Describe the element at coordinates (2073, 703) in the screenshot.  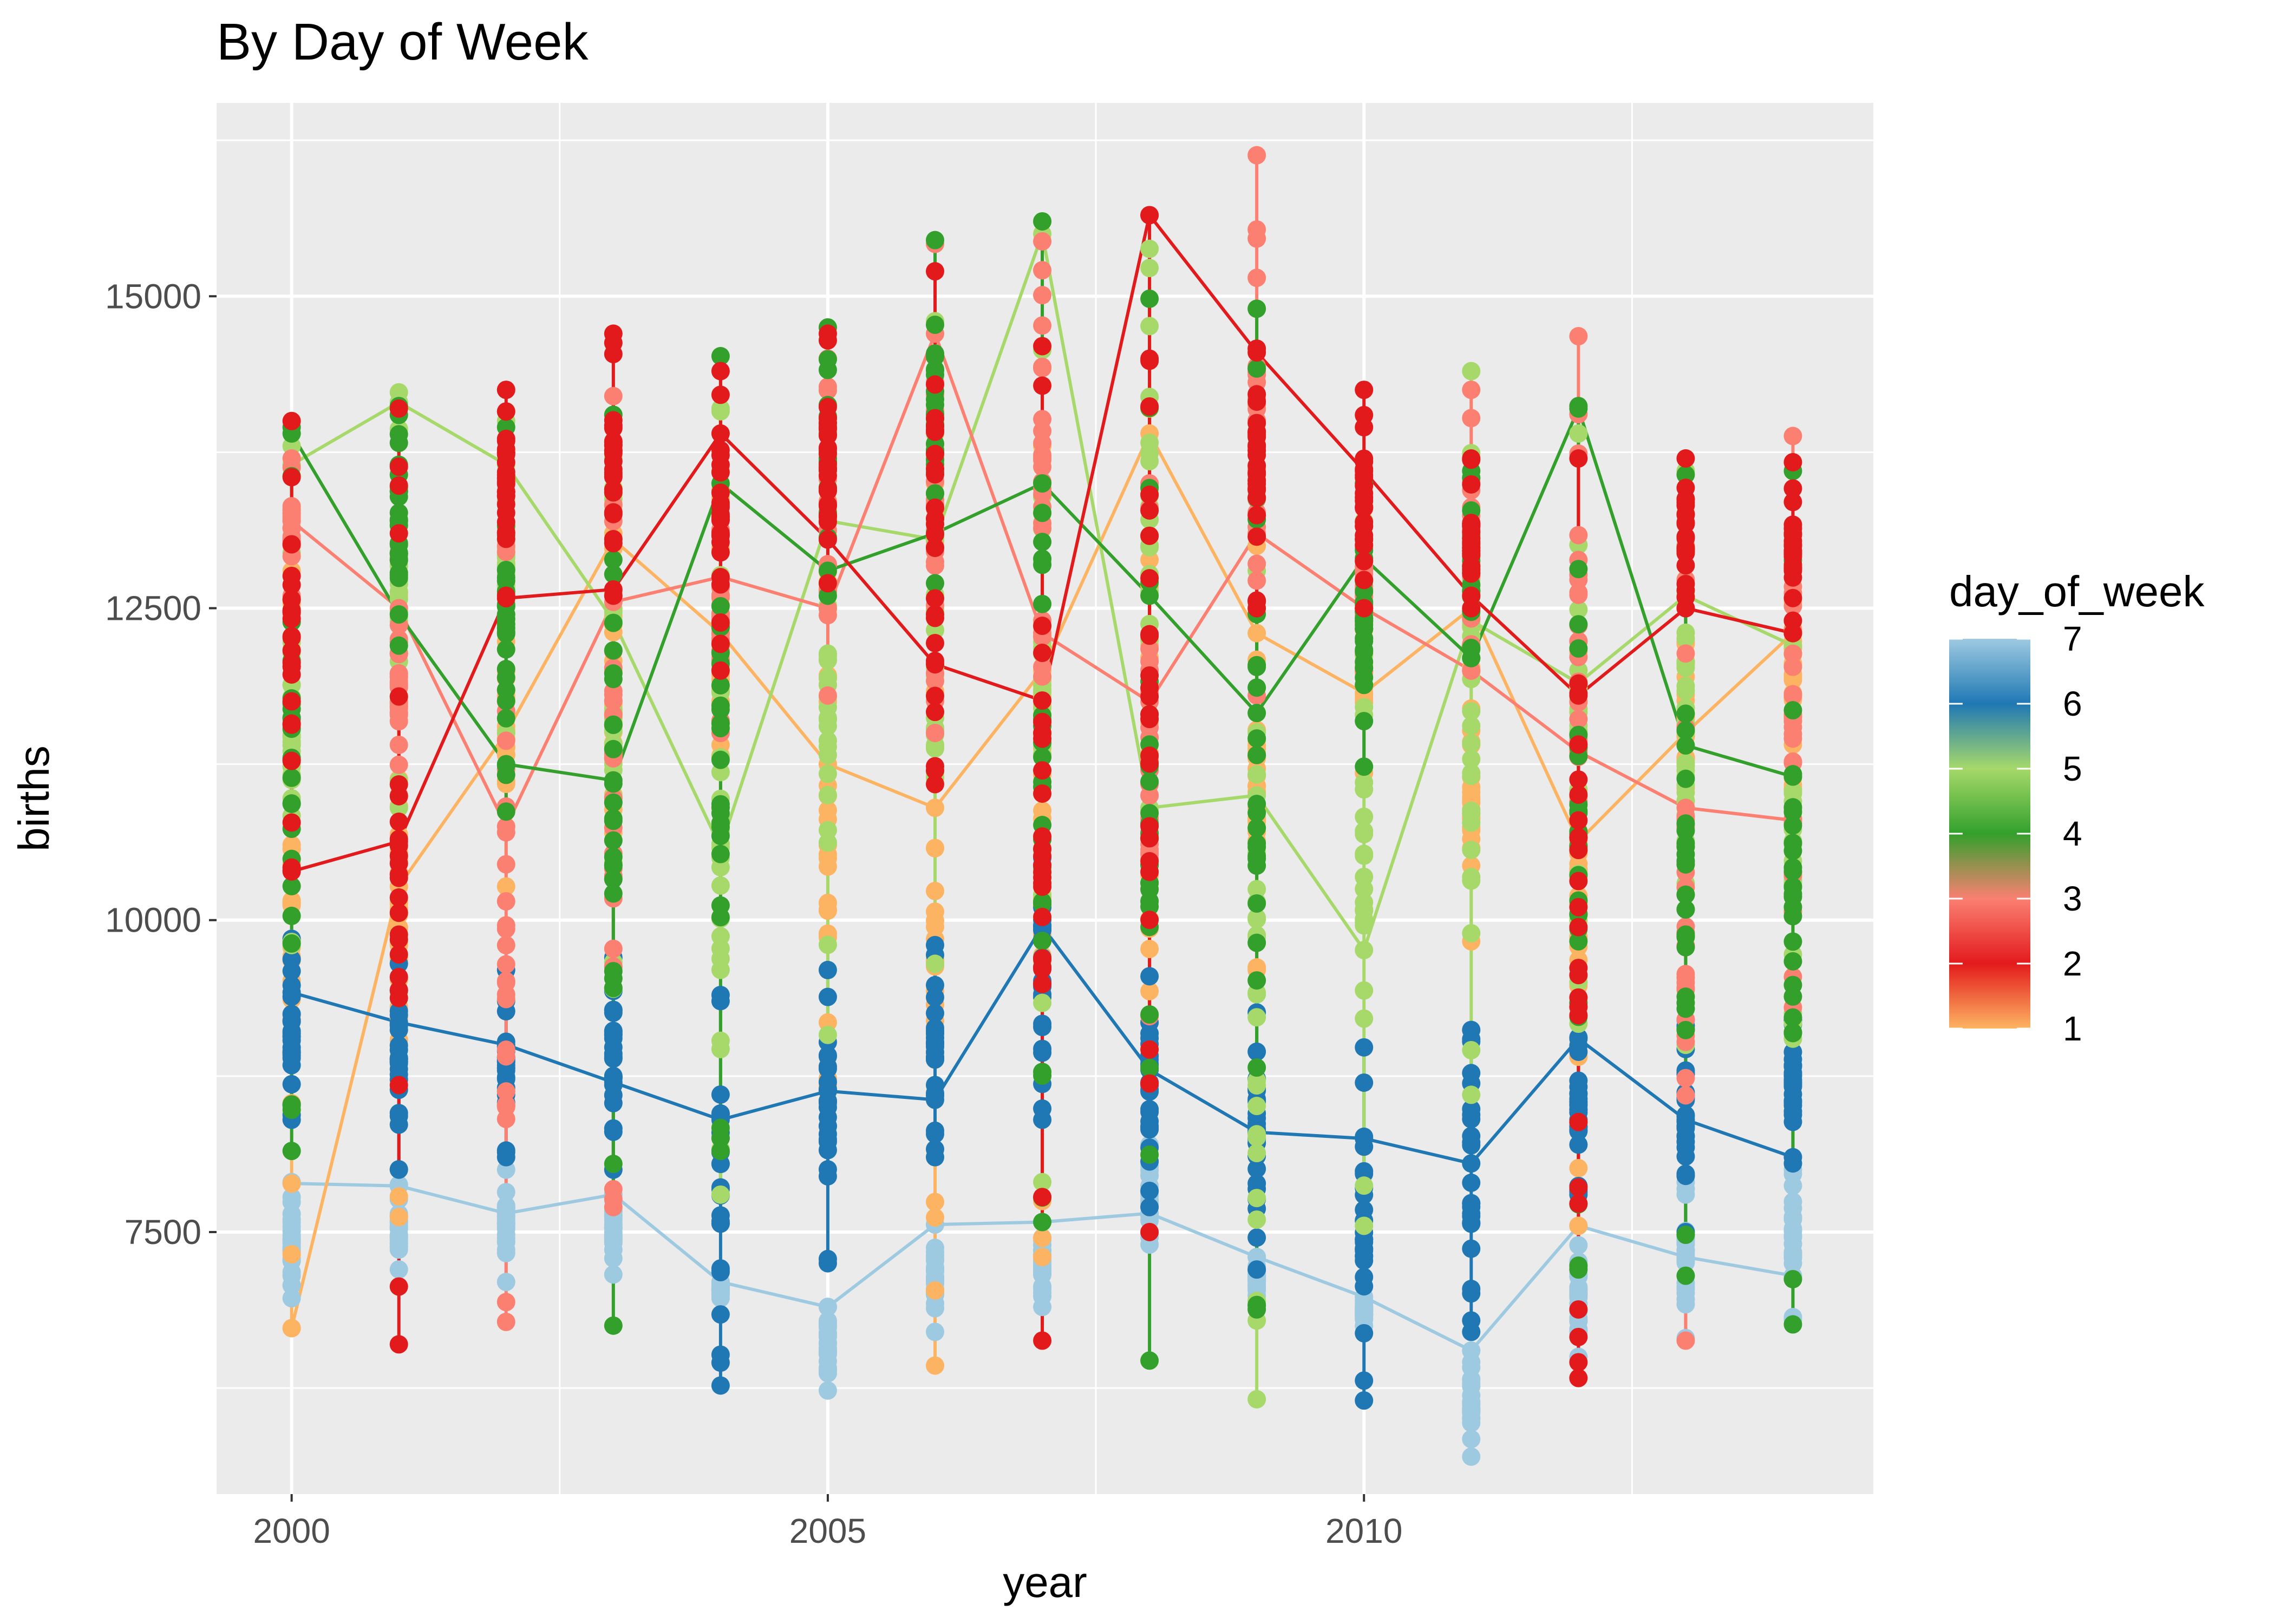
I see `legend-label: 6` at that location.